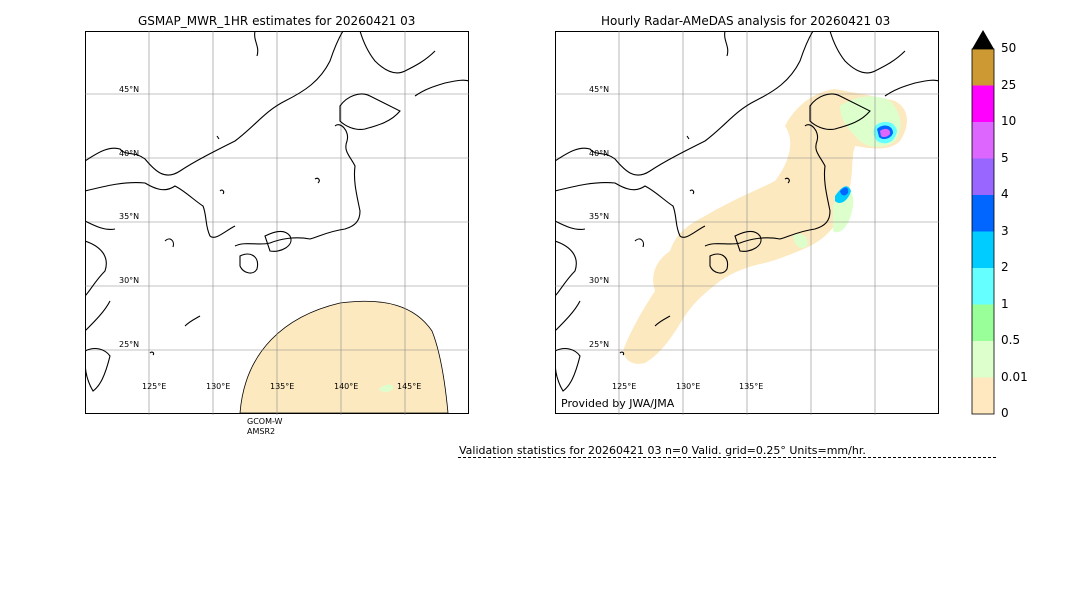 This screenshot has height=612, width=1080. I want to click on colorbar-tick-label: 2, so click(1005, 267).